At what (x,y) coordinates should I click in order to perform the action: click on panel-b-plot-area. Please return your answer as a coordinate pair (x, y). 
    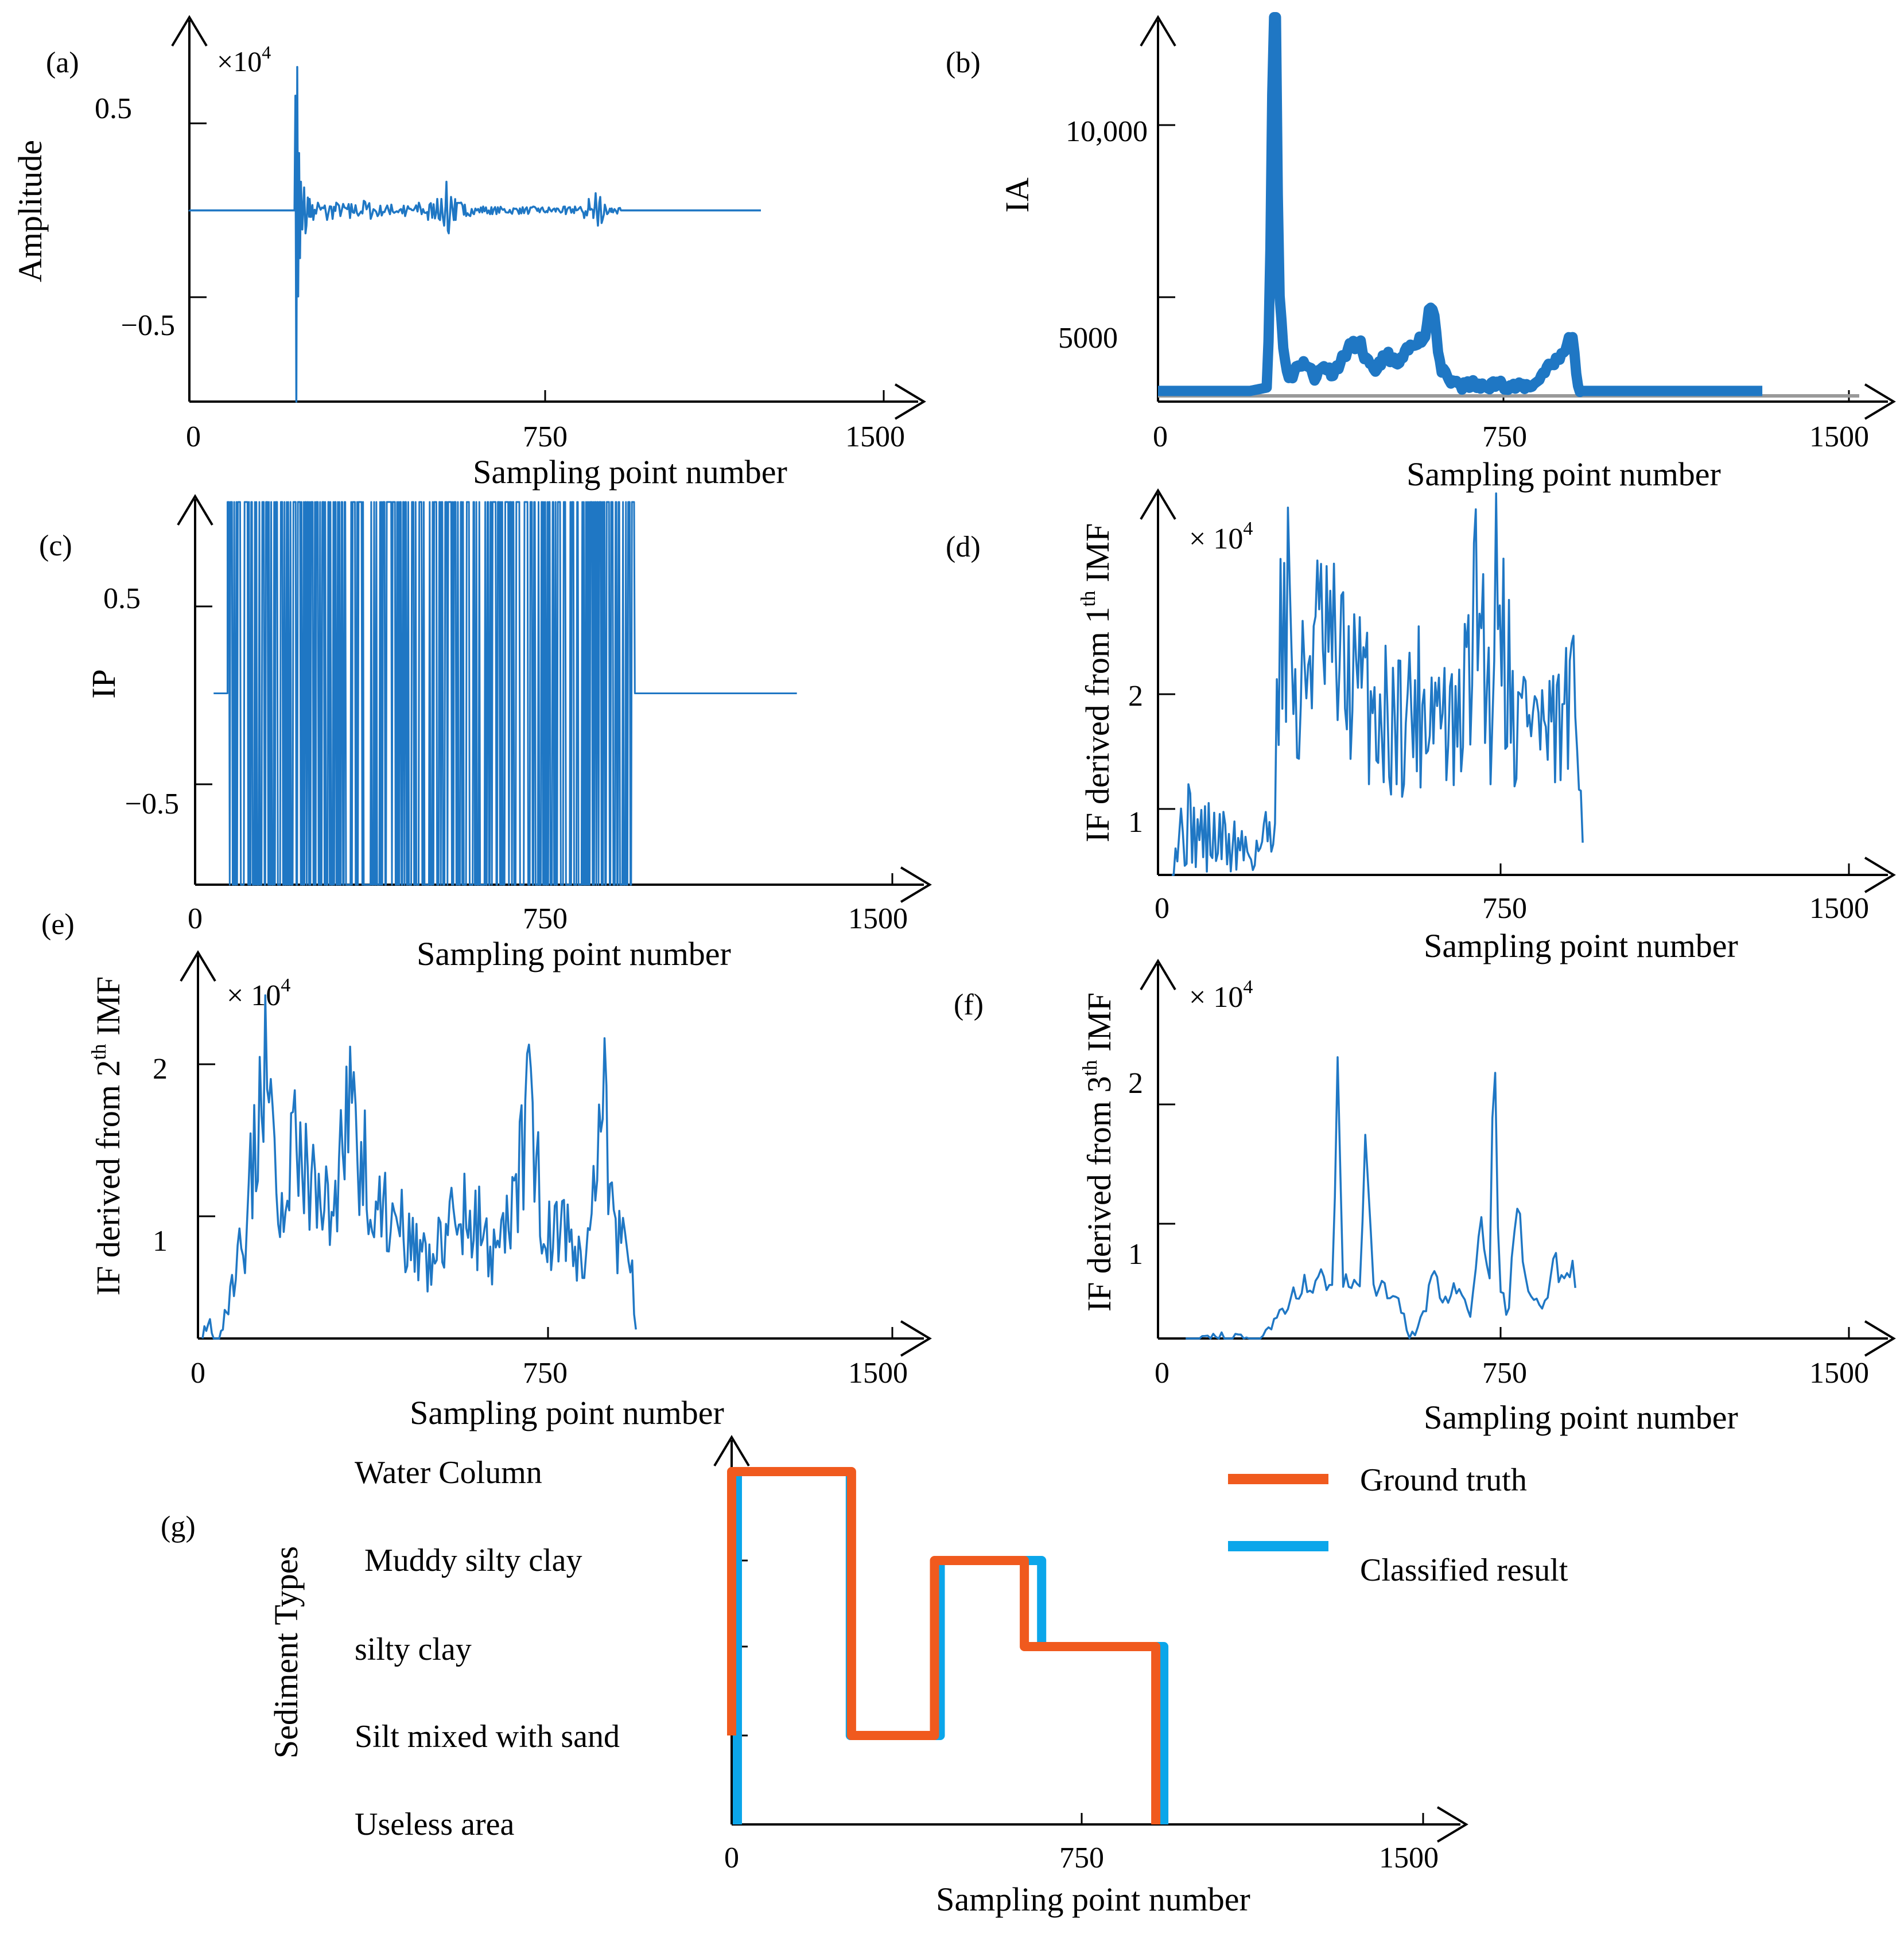
    Looking at the image, I should click on (1460, 205).